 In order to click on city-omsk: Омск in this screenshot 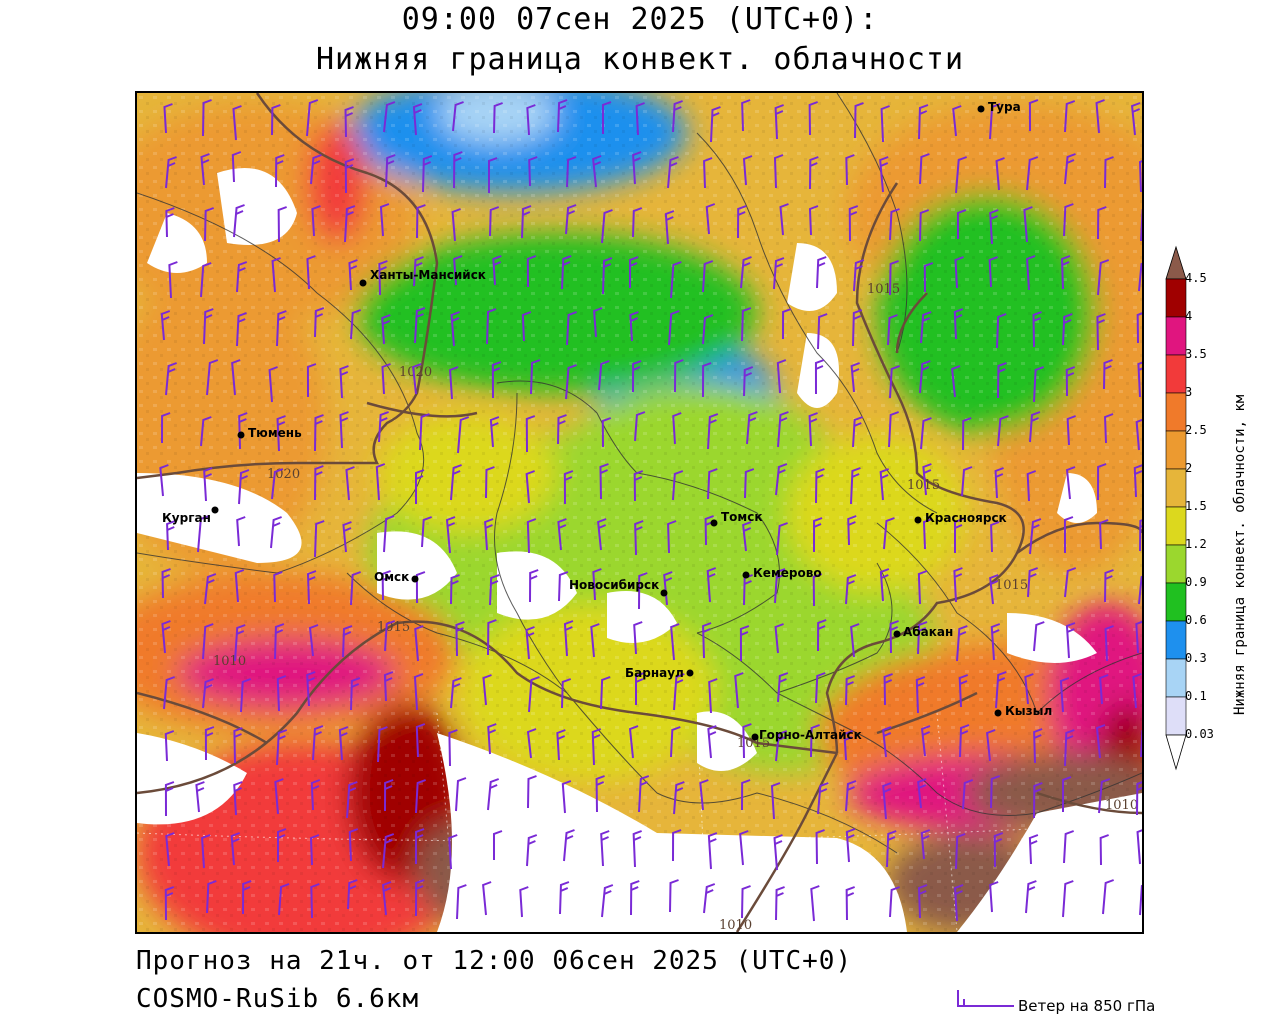, I will do `click(396, 577)`.